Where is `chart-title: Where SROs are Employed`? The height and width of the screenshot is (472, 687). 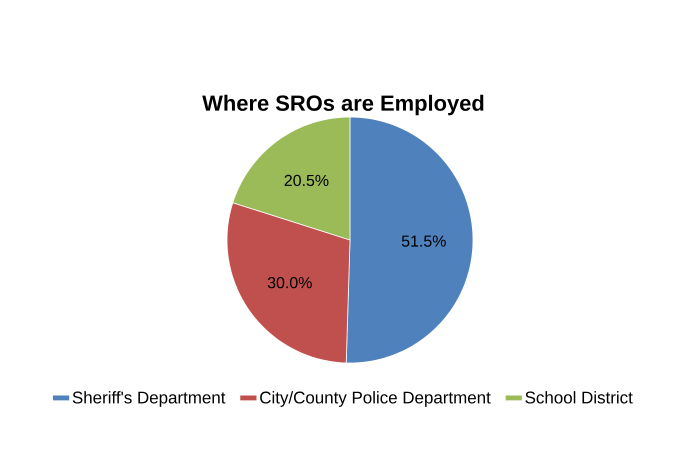
chart-title: Where SROs are Employed is located at coordinates (343, 105).